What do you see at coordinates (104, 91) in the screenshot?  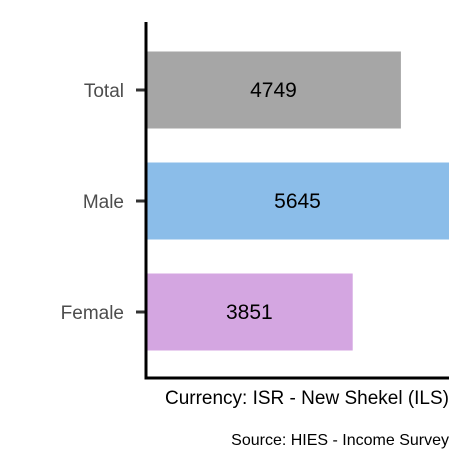 I see `y-tick-label: Total` at bounding box center [104, 91].